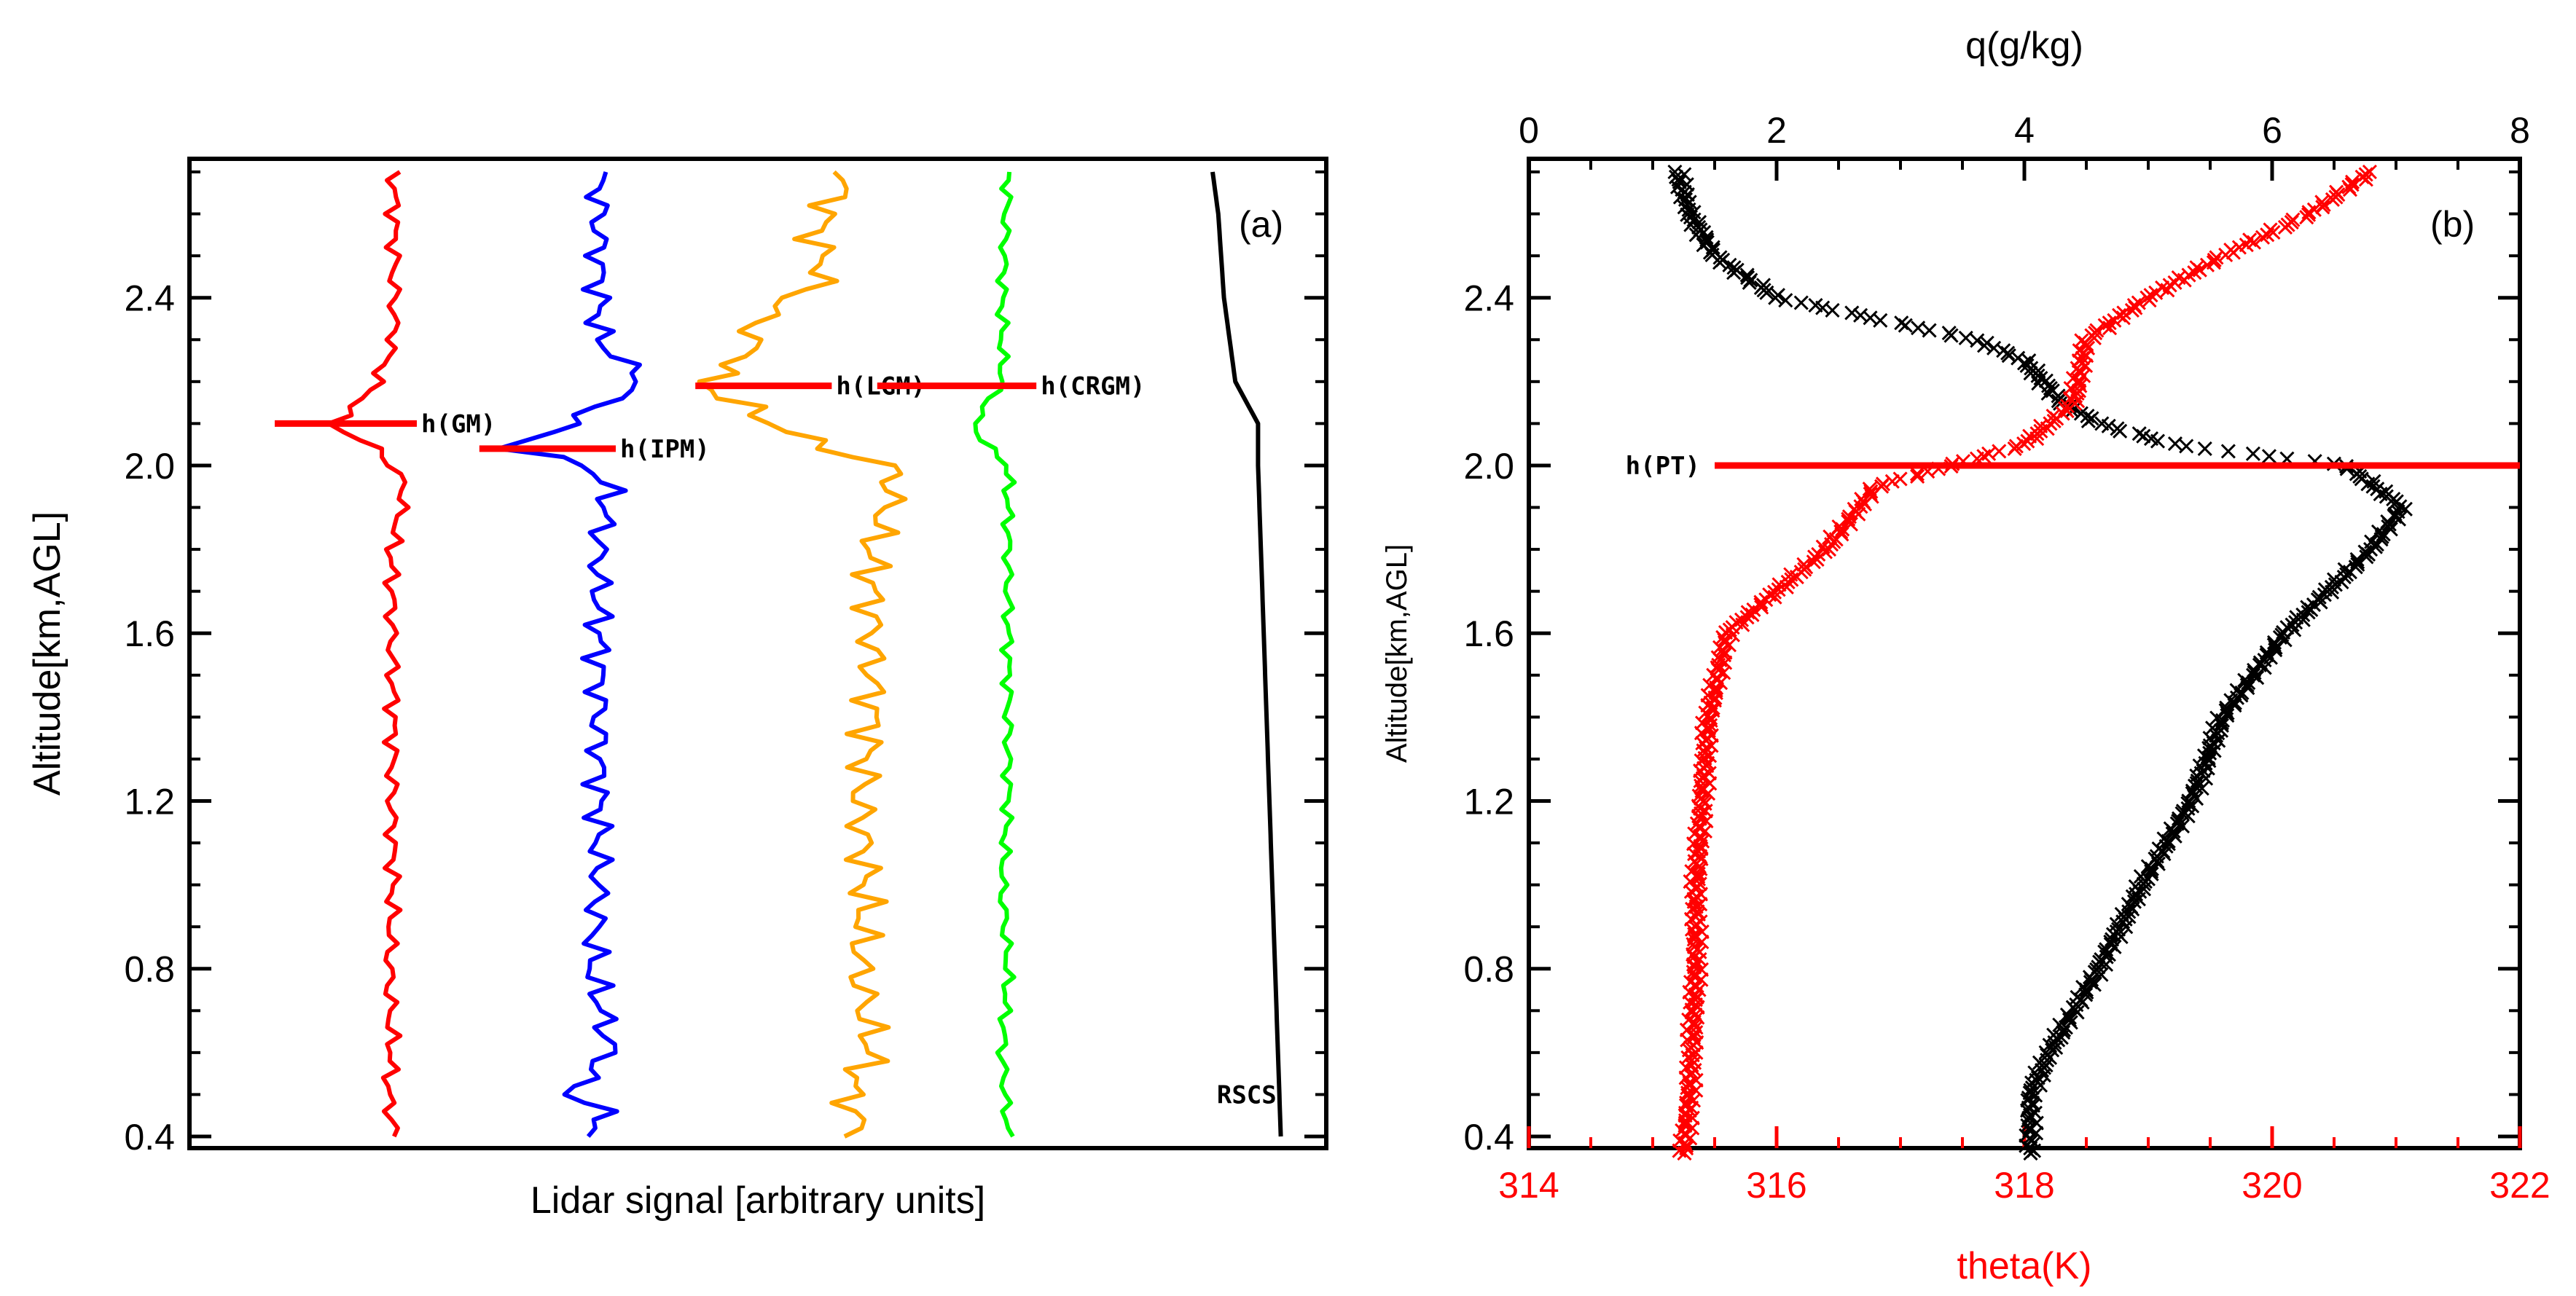 This screenshot has width=2576, height=1296. Describe the element at coordinates (569, 654) in the screenshot. I see `series-ipm-line` at that location.